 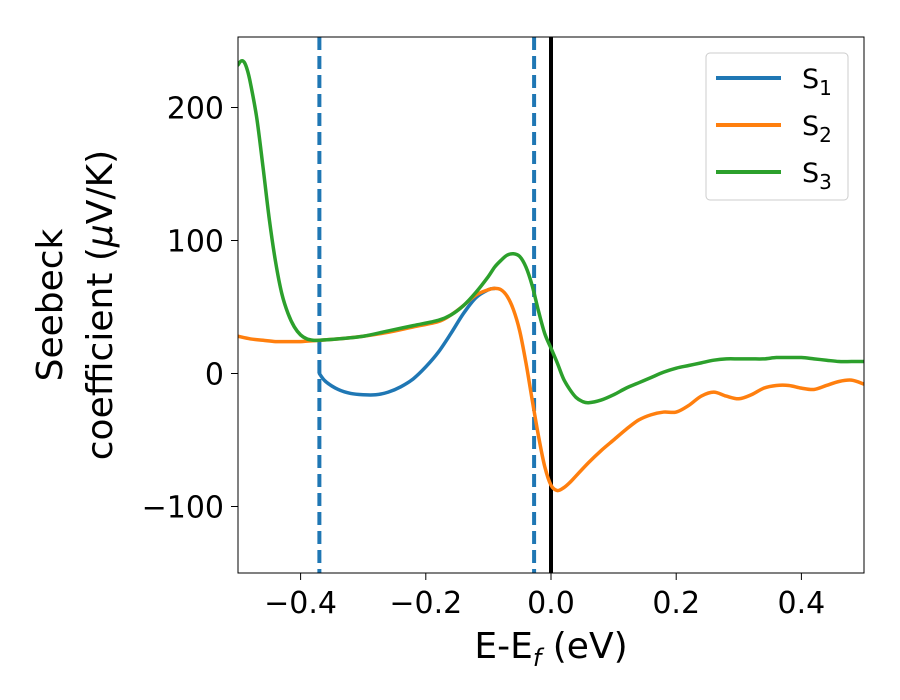 What do you see at coordinates (183, 507) in the screenshot?
I see `y-tick-label: −100` at bounding box center [183, 507].